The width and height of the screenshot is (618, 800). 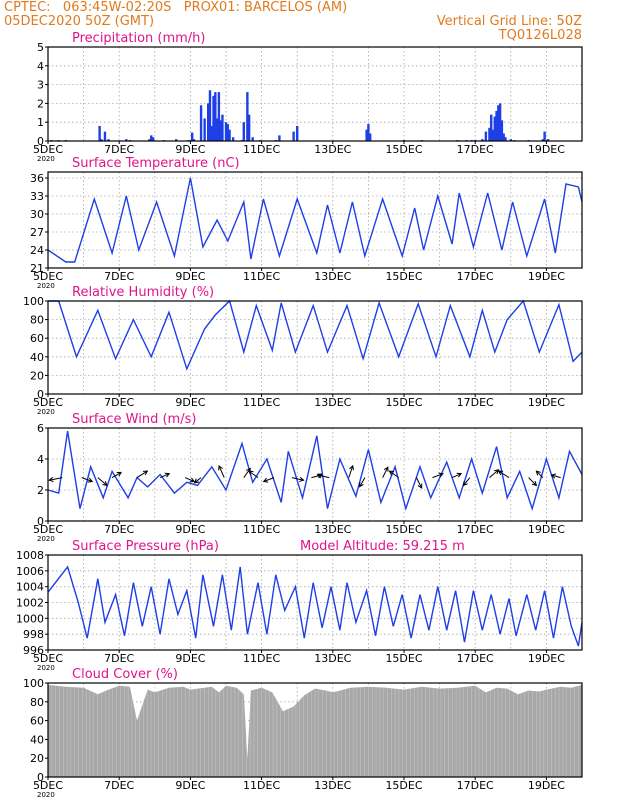 What do you see at coordinates (48, 402) in the screenshot?
I see `rh-xtick-label: 5DEC` at bounding box center [48, 402].